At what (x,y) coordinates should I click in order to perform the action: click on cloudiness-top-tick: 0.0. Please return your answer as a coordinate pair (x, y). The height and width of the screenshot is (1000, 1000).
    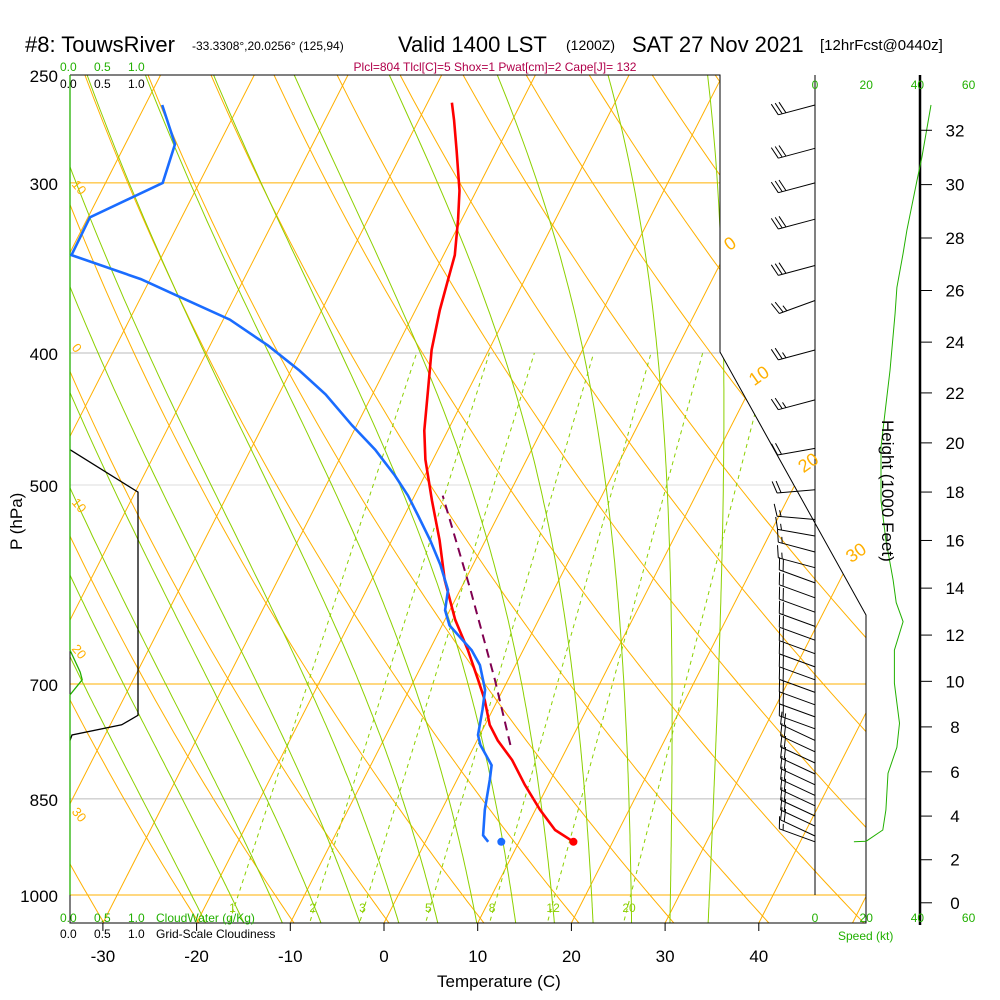
    Looking at the image, I should click on (68, 84).